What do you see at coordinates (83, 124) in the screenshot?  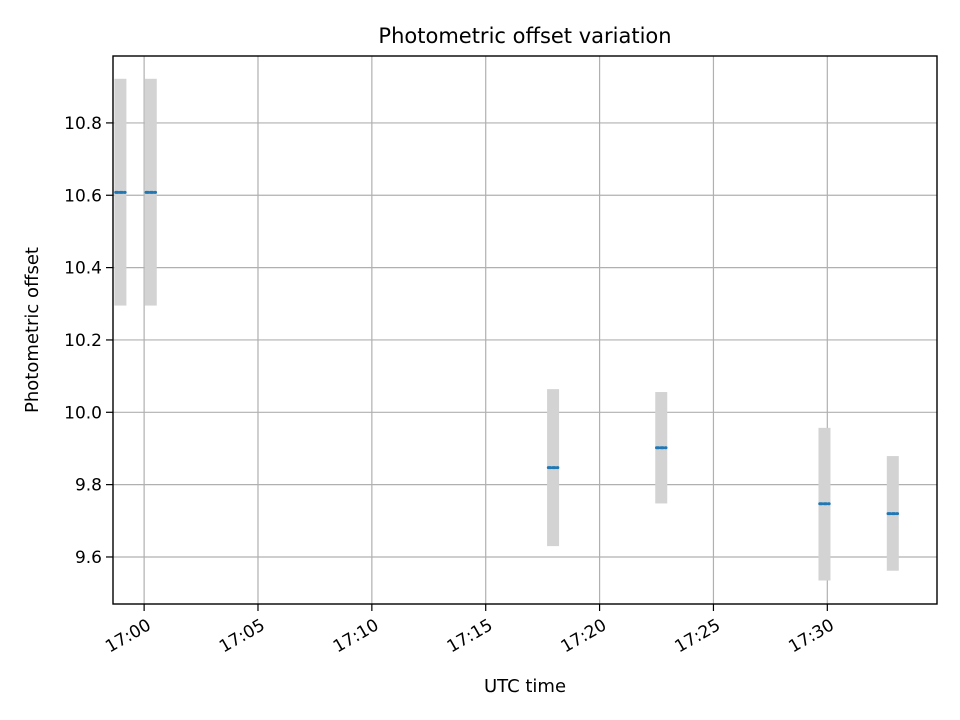 I see `y-tick-label: 10.8` at bounding box center [83, 124].